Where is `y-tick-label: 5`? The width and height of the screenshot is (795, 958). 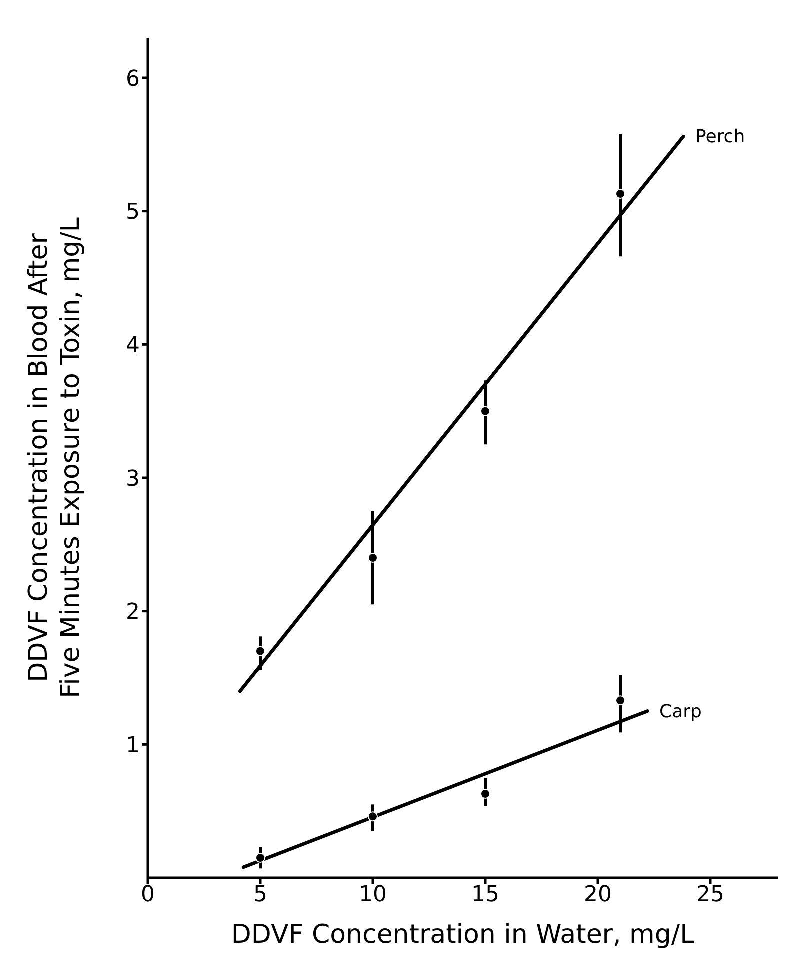 y-tick-label: 5 is located at coordinates (133, 213).